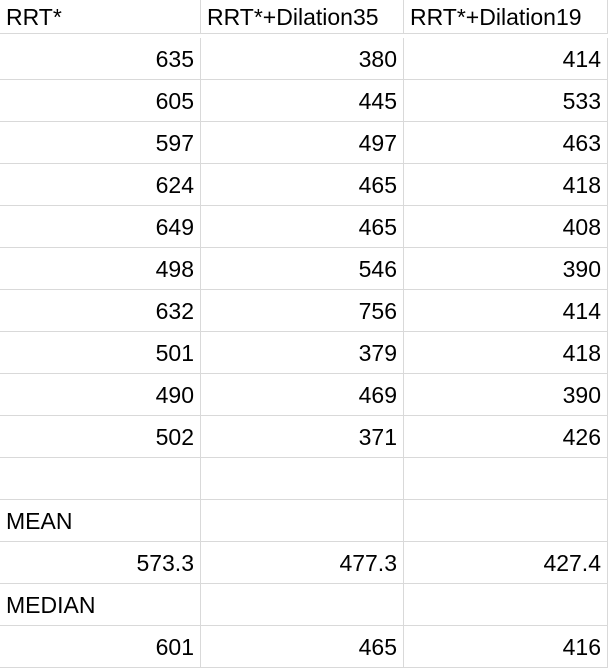 The image size is (608, 672). Describe the element at coordinates (100, 605) in the screenshot. I see `median-label-cell: MEDIAN` at that location.